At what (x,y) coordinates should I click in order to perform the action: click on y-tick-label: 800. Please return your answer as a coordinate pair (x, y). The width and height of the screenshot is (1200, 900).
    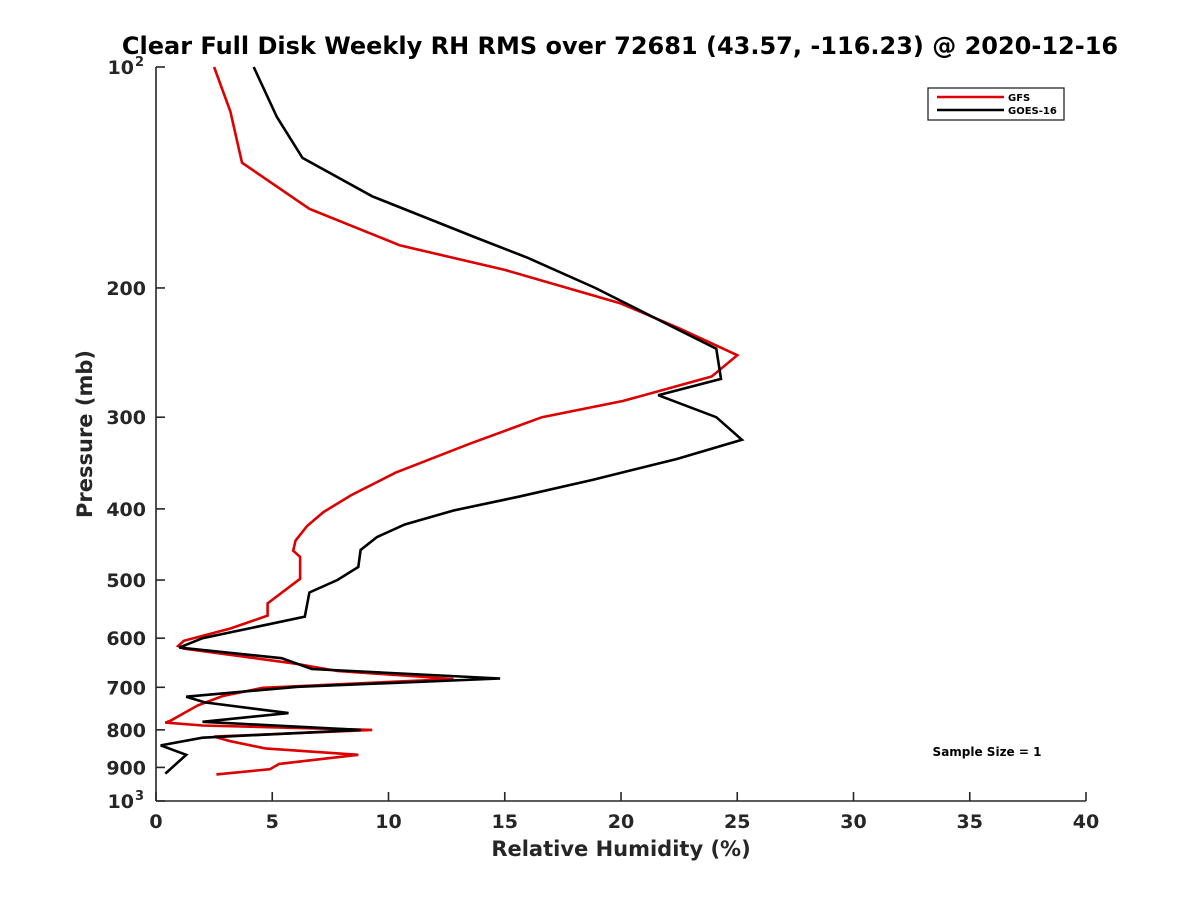
    Looking at the image, I should click on (126, 731).